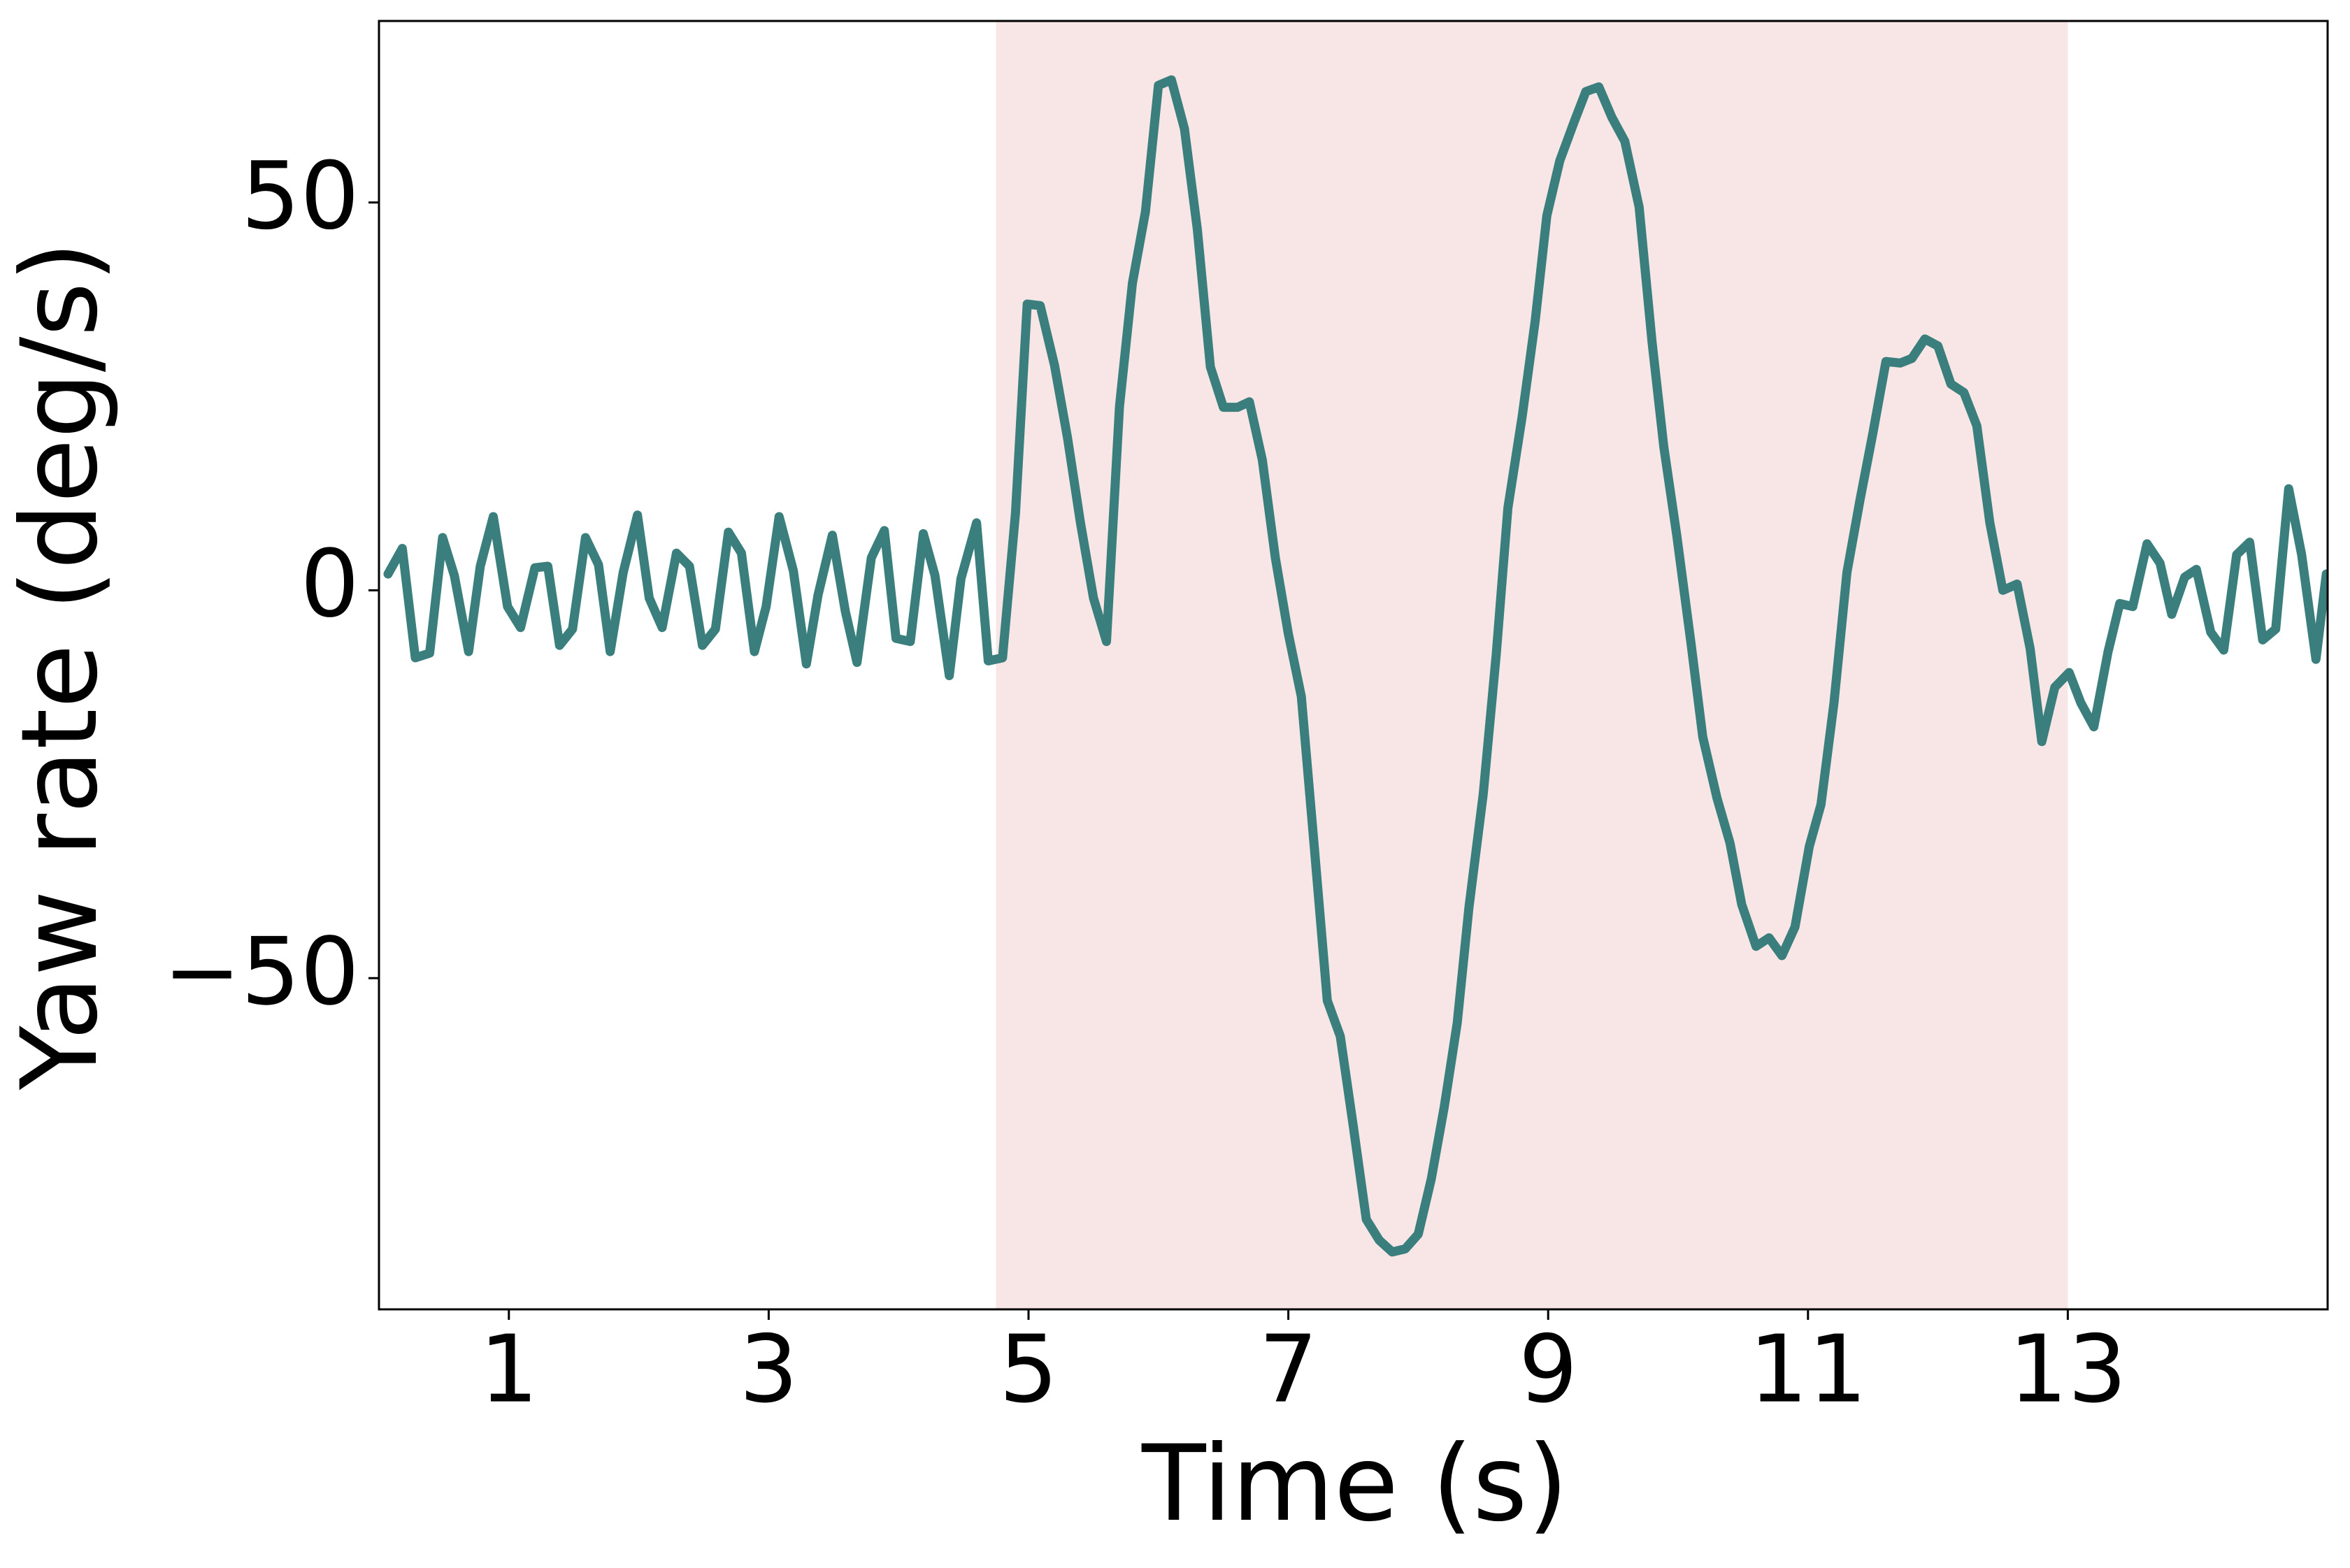 The height and width of the screenshot is (1568, 2350). Describe the element at coordinates (261, 972) in the screenshot. I see `y-tick-label: −50` at that location.